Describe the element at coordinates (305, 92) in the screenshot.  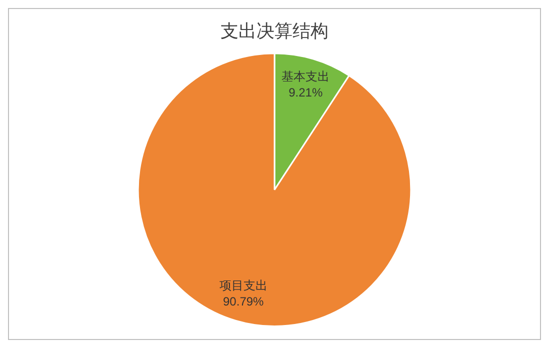
I see `data-label: 9.21%` at that location.